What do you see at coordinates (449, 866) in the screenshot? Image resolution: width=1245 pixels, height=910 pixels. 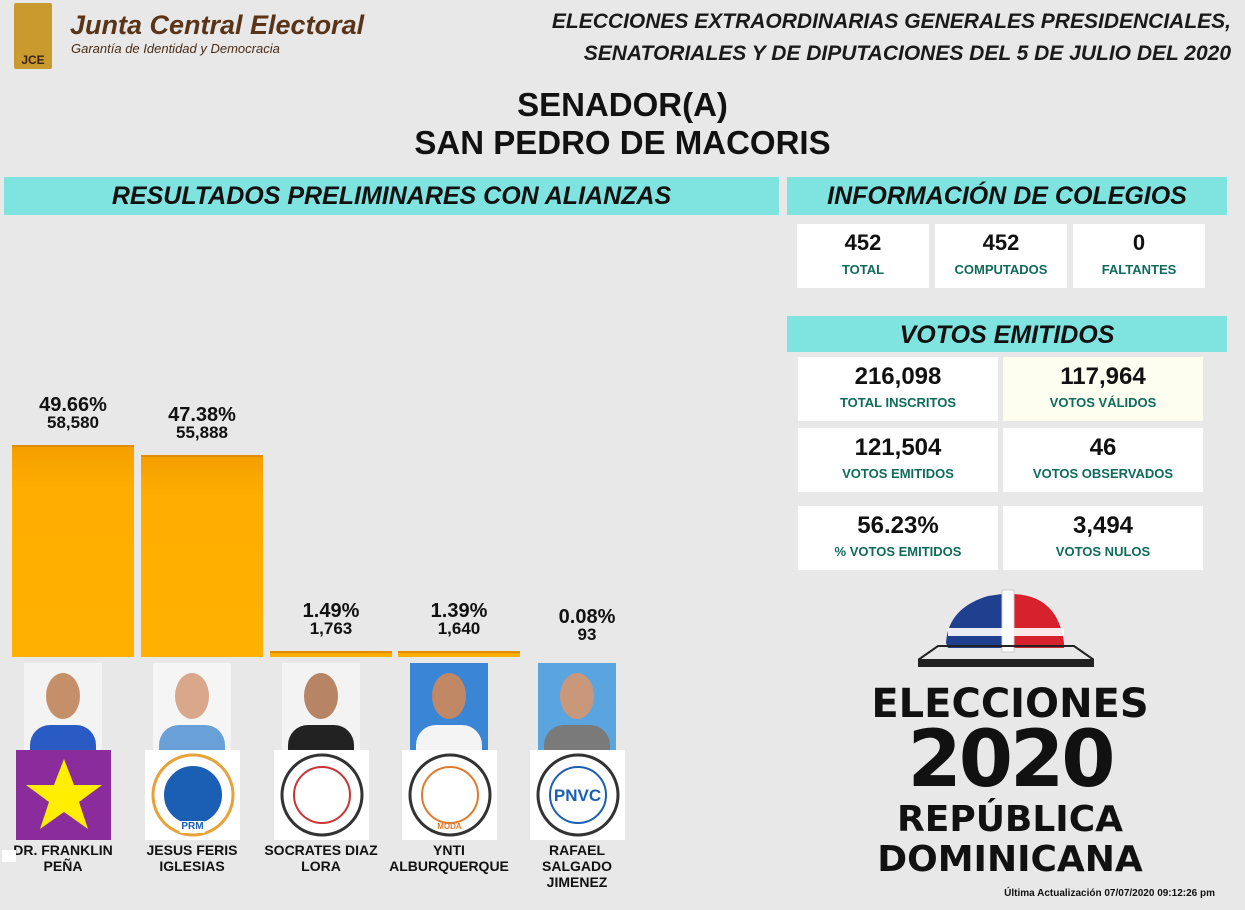 I see `name-line: ALBURQUERQUE` at bounding box center [449, 866].